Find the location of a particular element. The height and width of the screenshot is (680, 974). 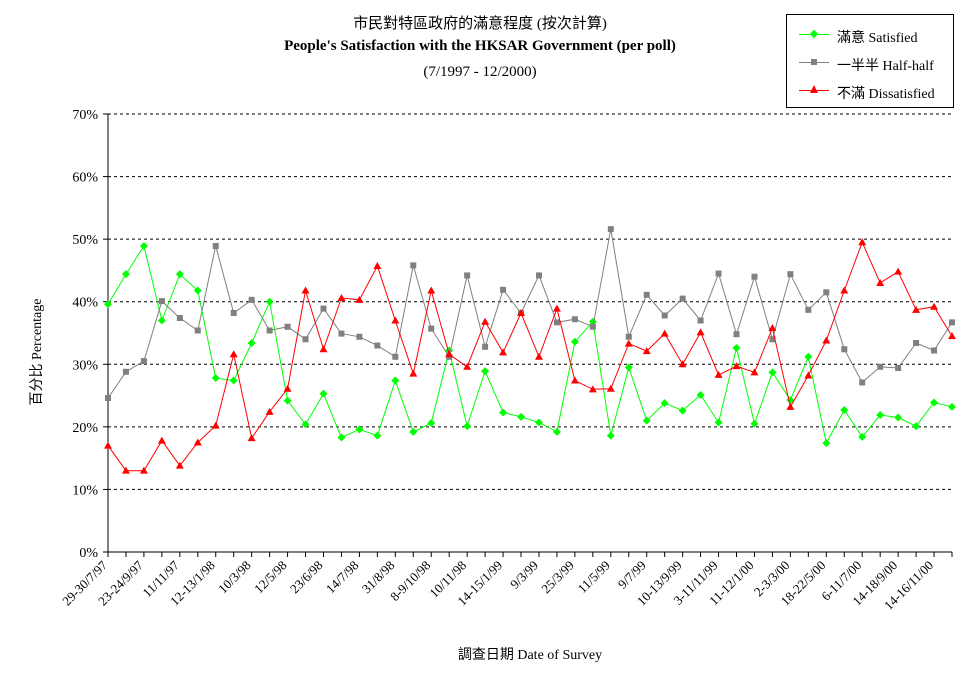

y-tick-labels: 0% 10% 20% 30% 40% 50% 60% 70% is located at coordinates (85, 334).